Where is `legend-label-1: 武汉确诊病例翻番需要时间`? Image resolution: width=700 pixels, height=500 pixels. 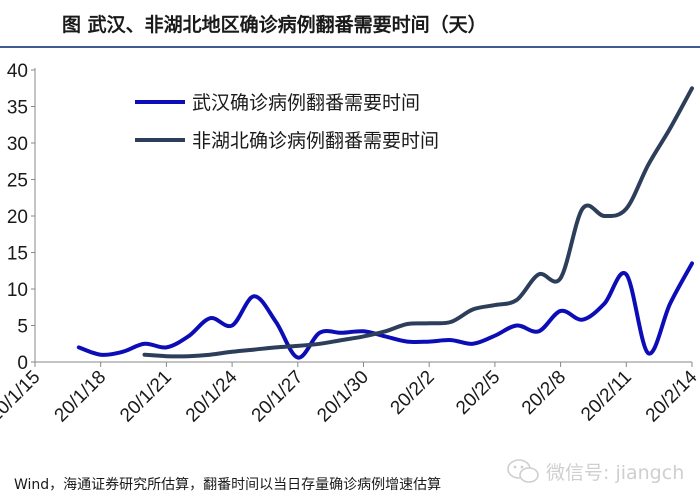
legend-label-1: 武汉确诊病例翻番需要时间 is located at coordinates (306, 103).